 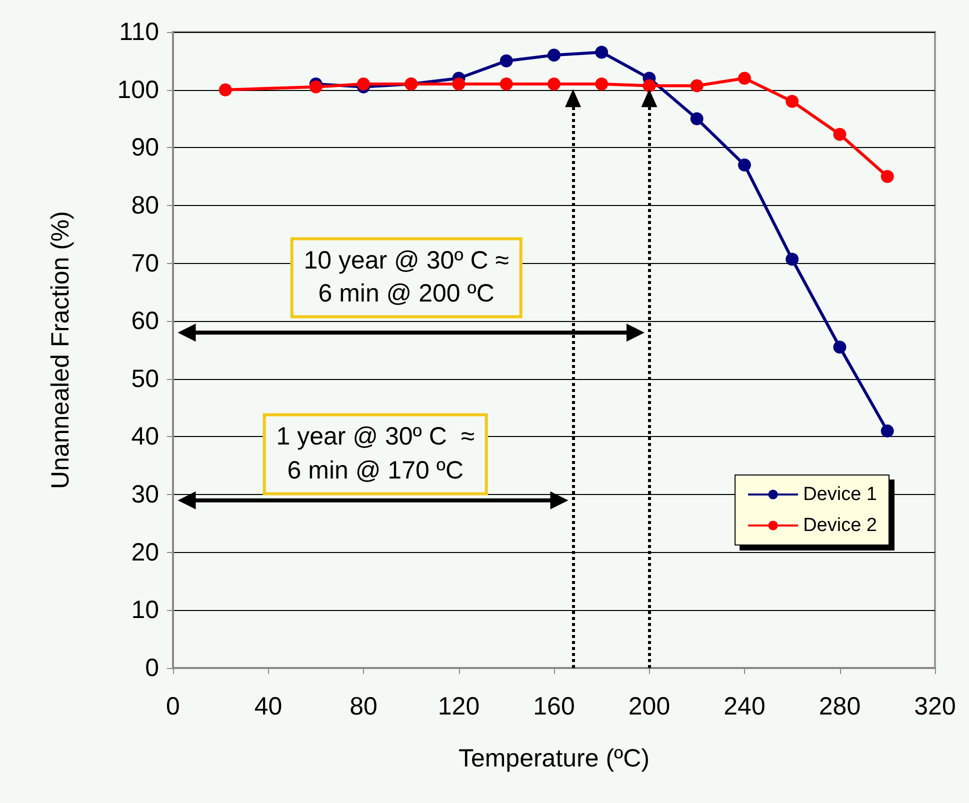 I want to click on x-tick-label: 160, so click(x=554, y=706).